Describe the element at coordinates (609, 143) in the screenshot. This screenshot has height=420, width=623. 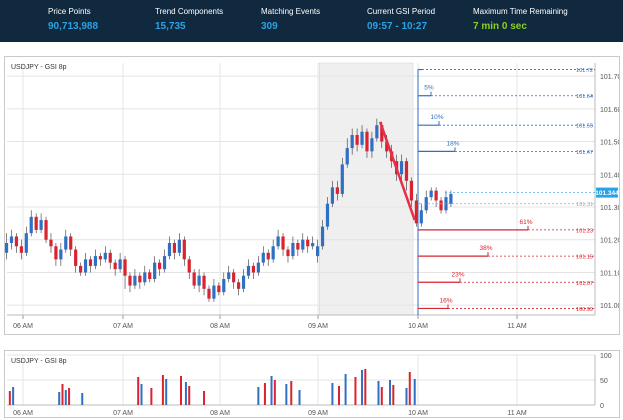
I see `y-tick-label: 101.50` at that location.